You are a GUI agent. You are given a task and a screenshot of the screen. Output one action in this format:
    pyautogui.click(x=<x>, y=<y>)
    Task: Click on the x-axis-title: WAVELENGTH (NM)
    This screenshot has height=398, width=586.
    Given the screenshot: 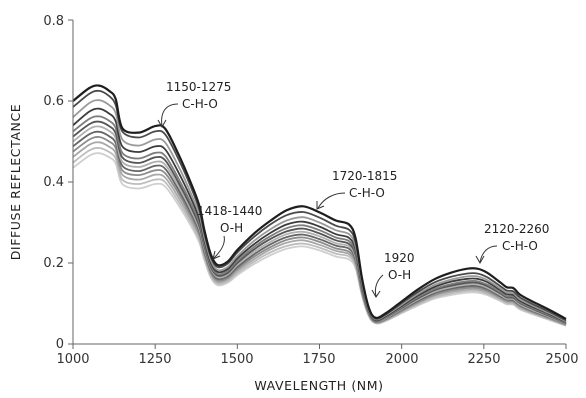 What is the action you would take?
    pyautogui.click(x=318, y=385)
    